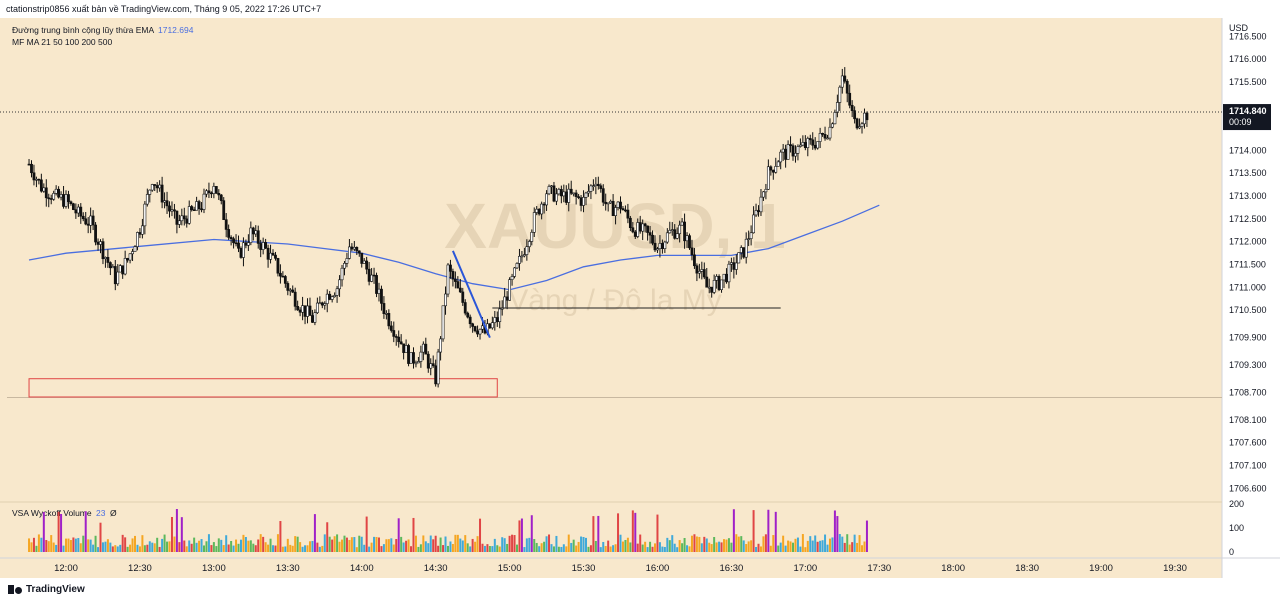 This screenshot has height=602, width=1280. Describe the element at coordinates (436, 568) in the screenshot. I see `x-tick-label: 14:30` at that location.